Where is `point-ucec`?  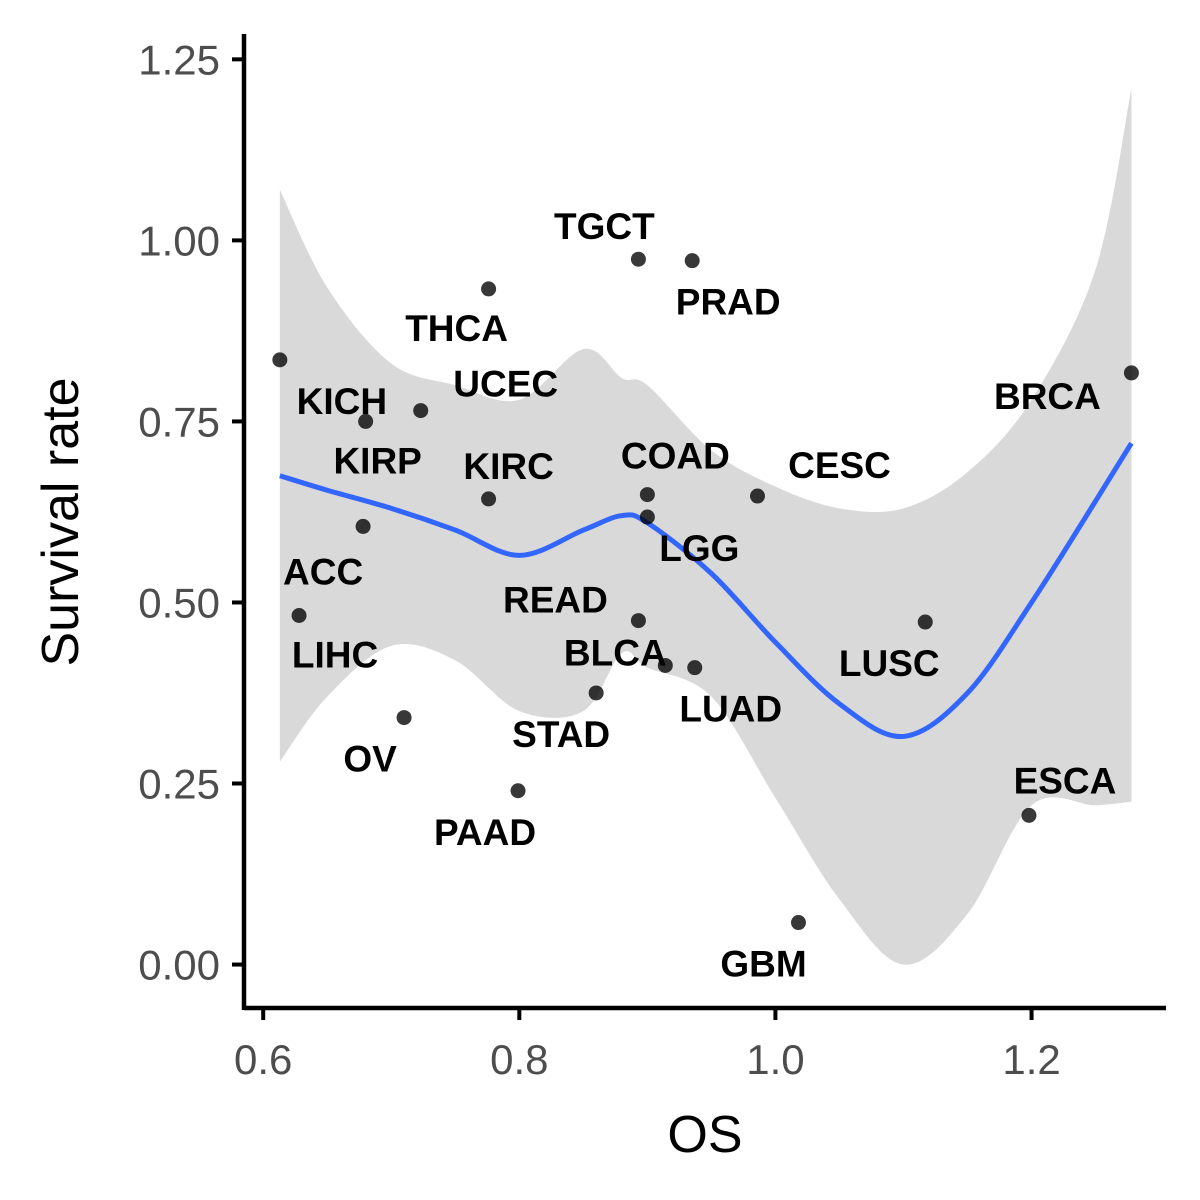 point-ucec is located at coordinates (421, 411).